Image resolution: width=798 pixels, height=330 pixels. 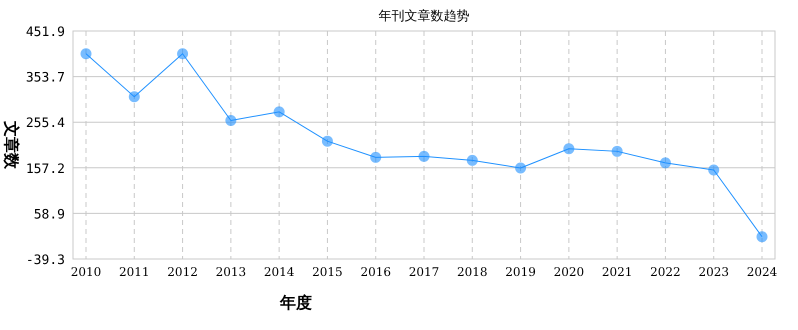 I want to click on x-tick-label: 2015, so click(x=327, y=272).